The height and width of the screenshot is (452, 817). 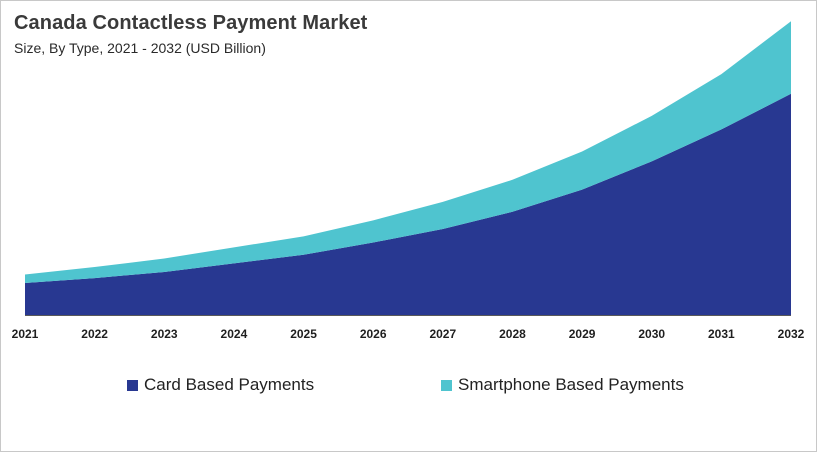 I want to click on x-tick-label: 2025, so click(x=303, y=334).